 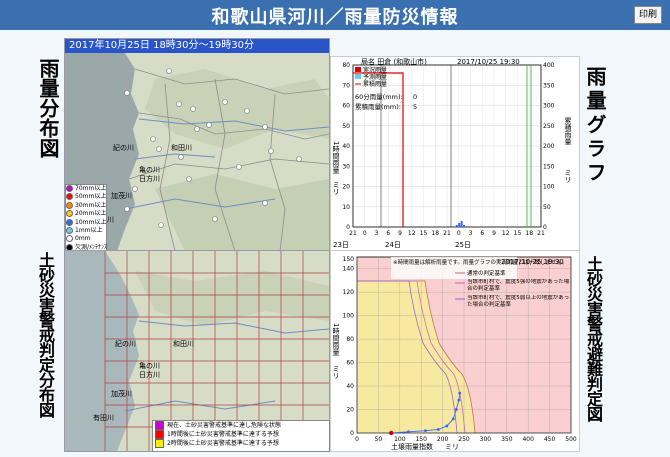 What do you see at coordinates (346, 146) in the screenshot?
I see `y-tick-label: 40` at bounding box center [346, 146].